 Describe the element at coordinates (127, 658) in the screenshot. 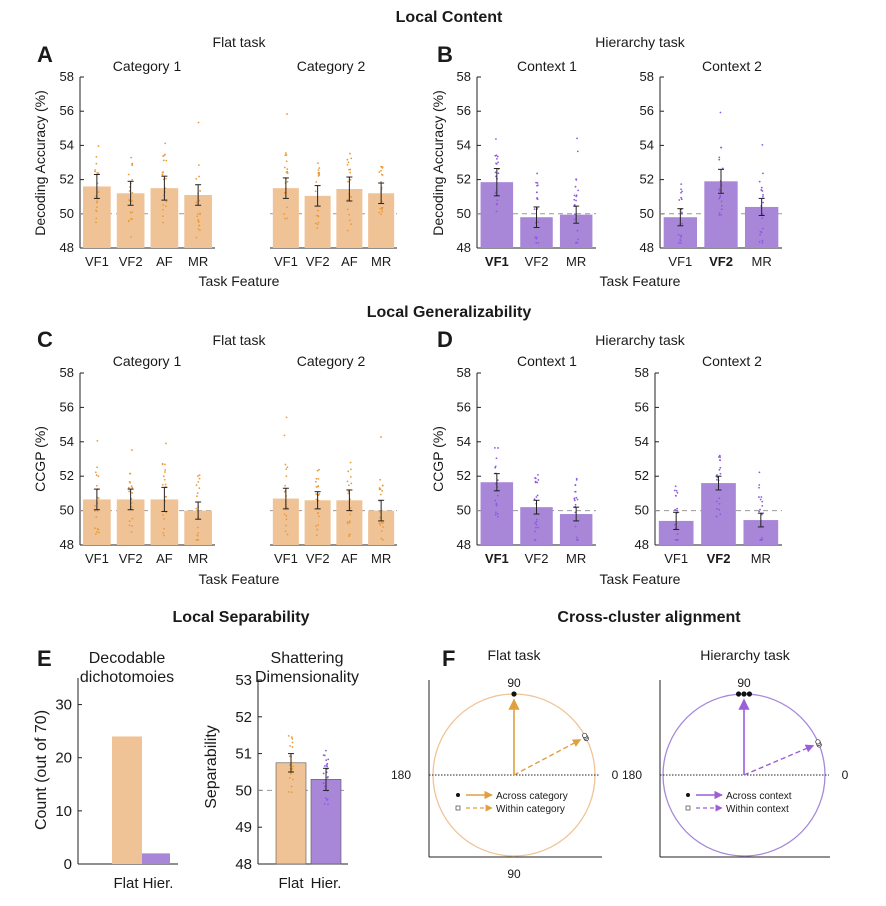

I see `panel-e-left-title-1: Decodable` at that location.